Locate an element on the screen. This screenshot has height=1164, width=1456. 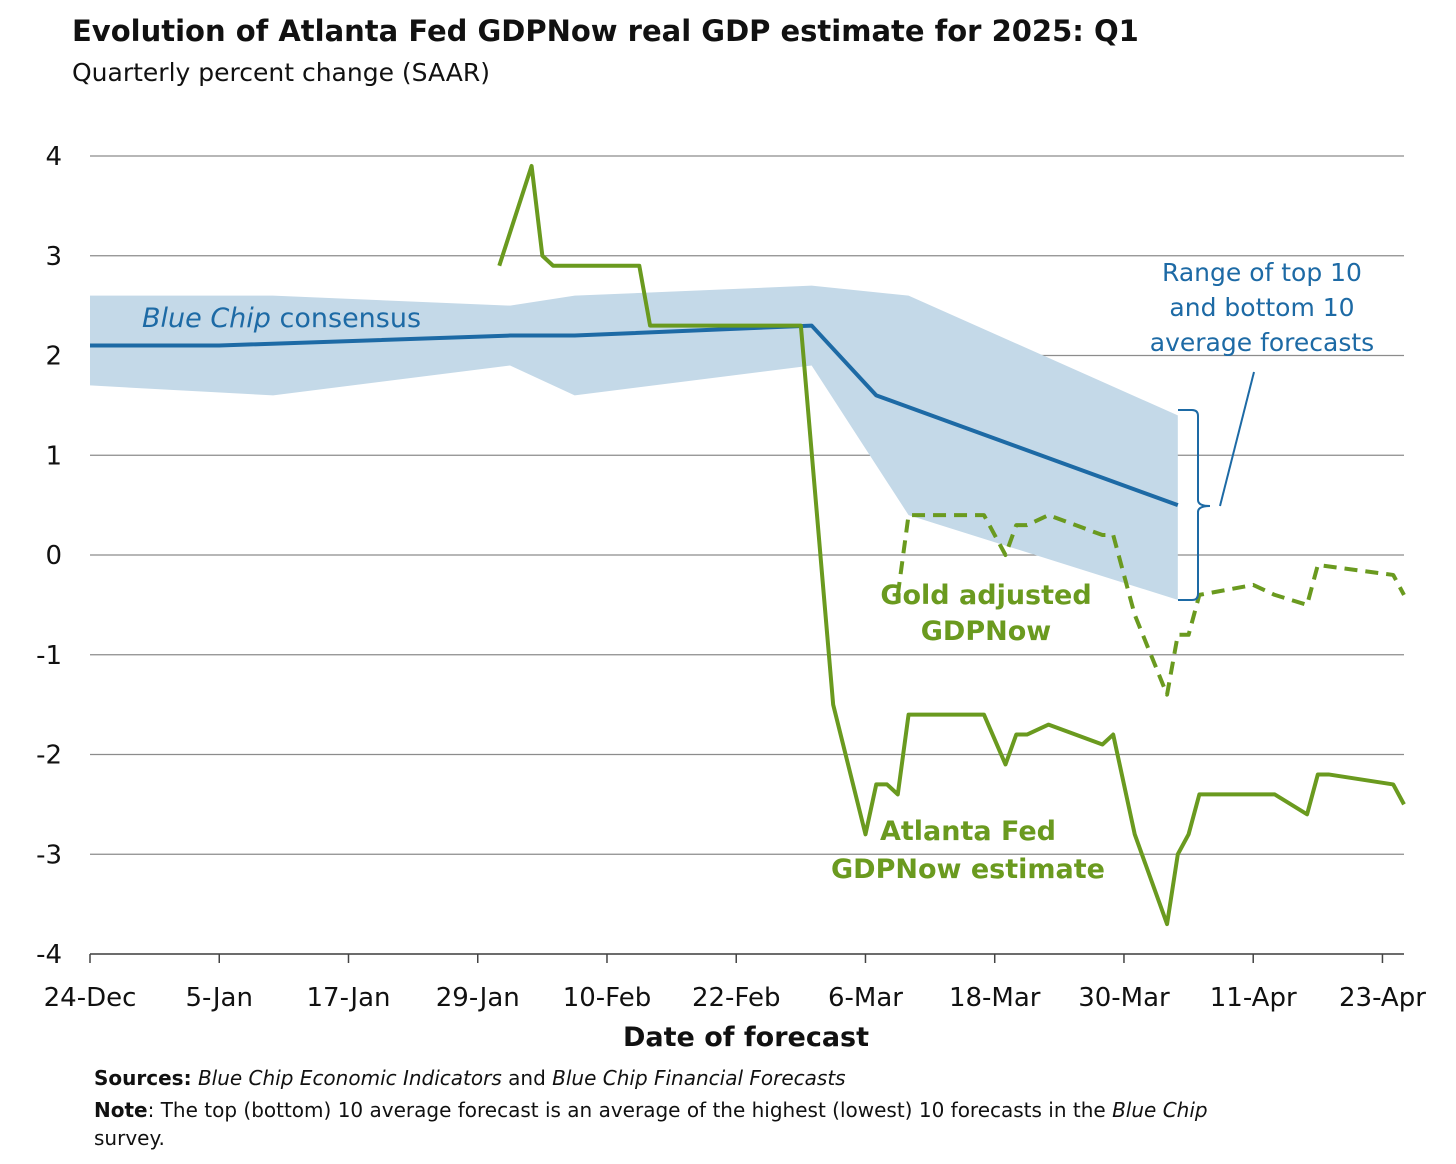
x-tick-label: 24-Dec is located at coordinates (90, 998).